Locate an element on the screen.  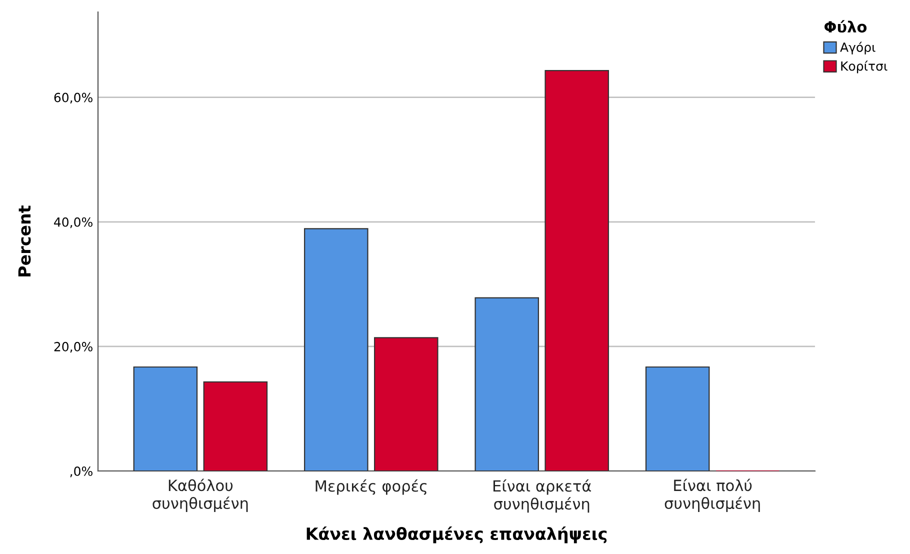
y-axis-title: Percent is located at coordinates (24, 241).